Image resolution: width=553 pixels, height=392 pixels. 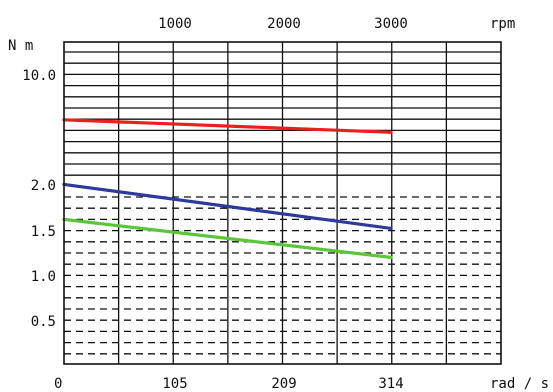 I want to click on bottom-tick-label: 0, so click(x=58, y=384).